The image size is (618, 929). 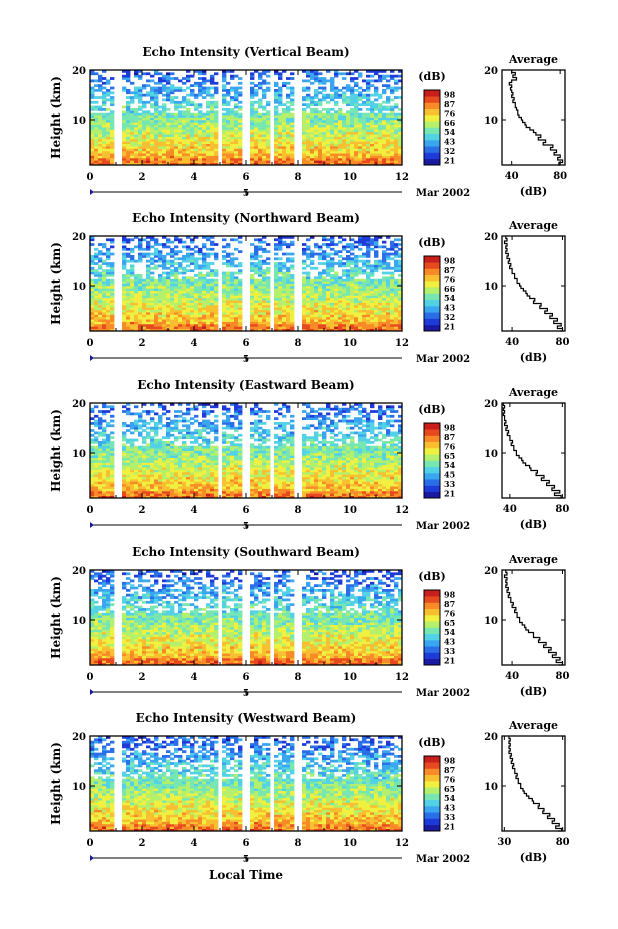 What do you see at coordinates (450, 279) in the screenshot?
I see `colorbar-tick-label: 76` at bounding box center [450, 279].